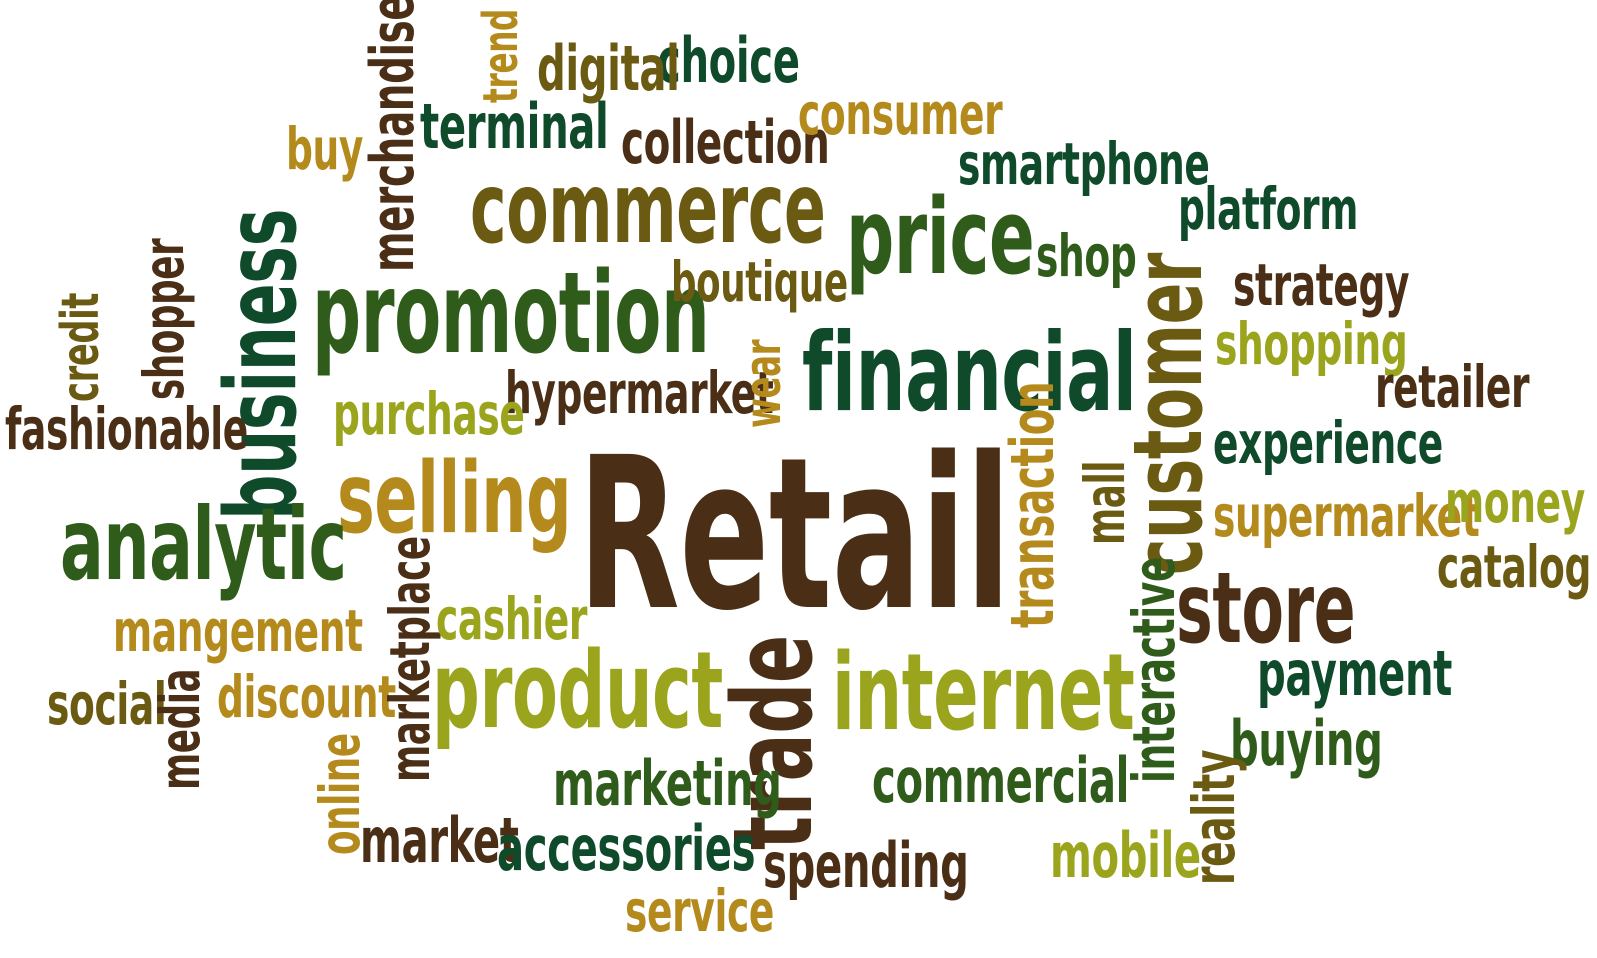  Describe the element at coordinates (1306, 743) in the screenshot. I see `word-buying: buying` at that location.